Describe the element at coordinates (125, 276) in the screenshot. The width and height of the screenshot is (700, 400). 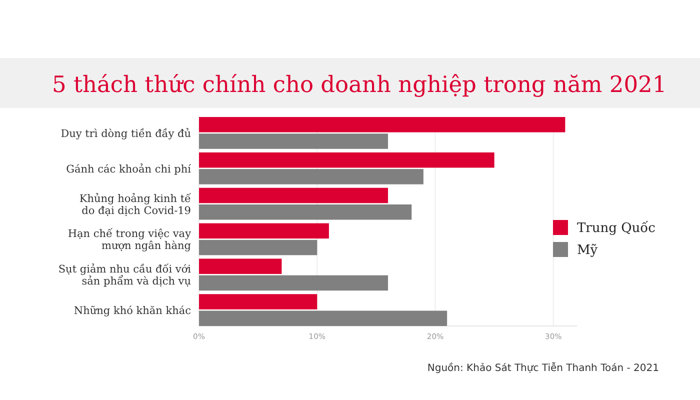
I see `y-tick-label: Sụt giảm nhu cầu đối với sản phẩm và dịch vụ` at that location.